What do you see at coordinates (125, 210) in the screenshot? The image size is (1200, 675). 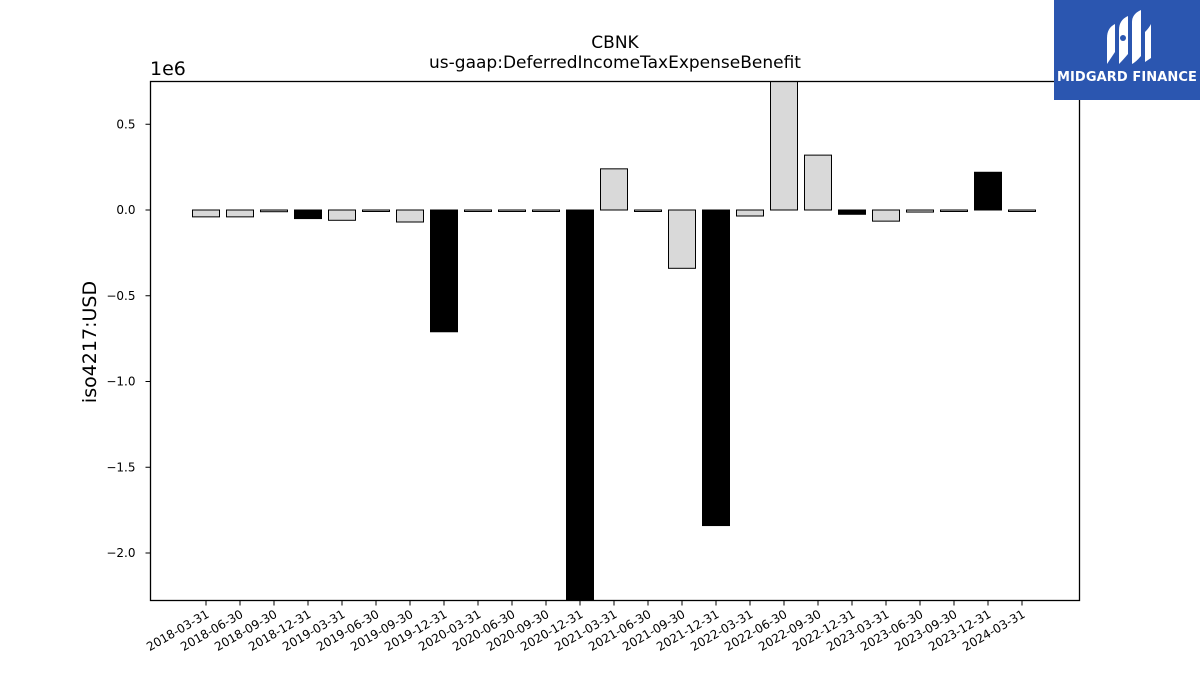 I see `y-tick-label: 0.0` at bounding box center [125, 210].